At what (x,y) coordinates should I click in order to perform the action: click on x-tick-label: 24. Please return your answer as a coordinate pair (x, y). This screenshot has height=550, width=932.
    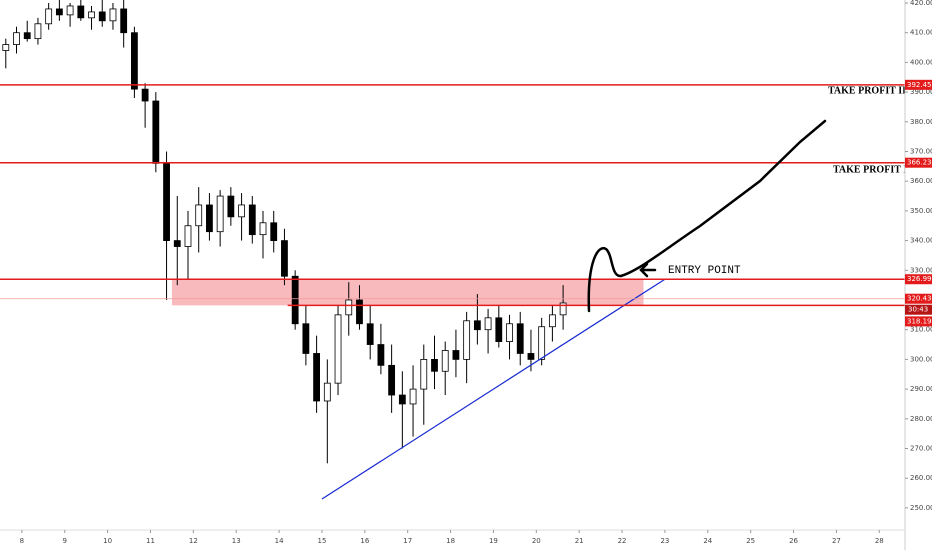
    Looking at the image, I should click on (707, 541).